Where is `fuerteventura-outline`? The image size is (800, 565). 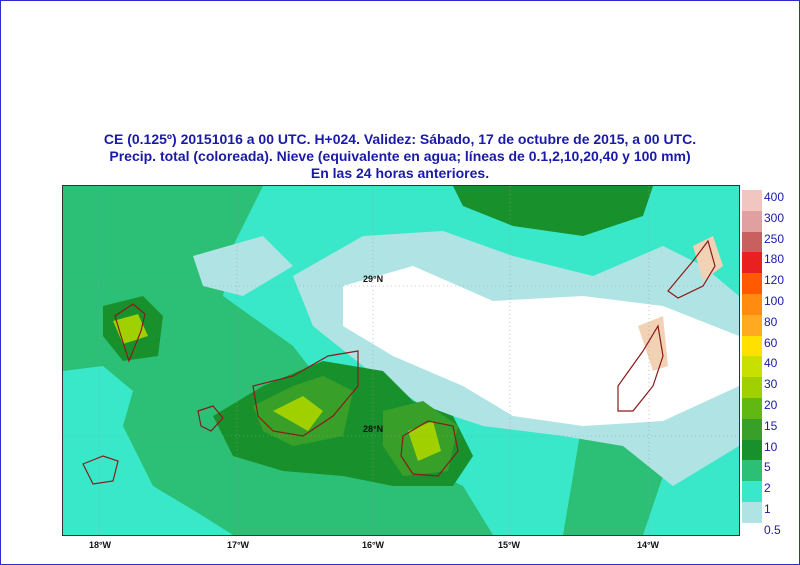
fuerteventura-outline is located at coordinates (640, 368).